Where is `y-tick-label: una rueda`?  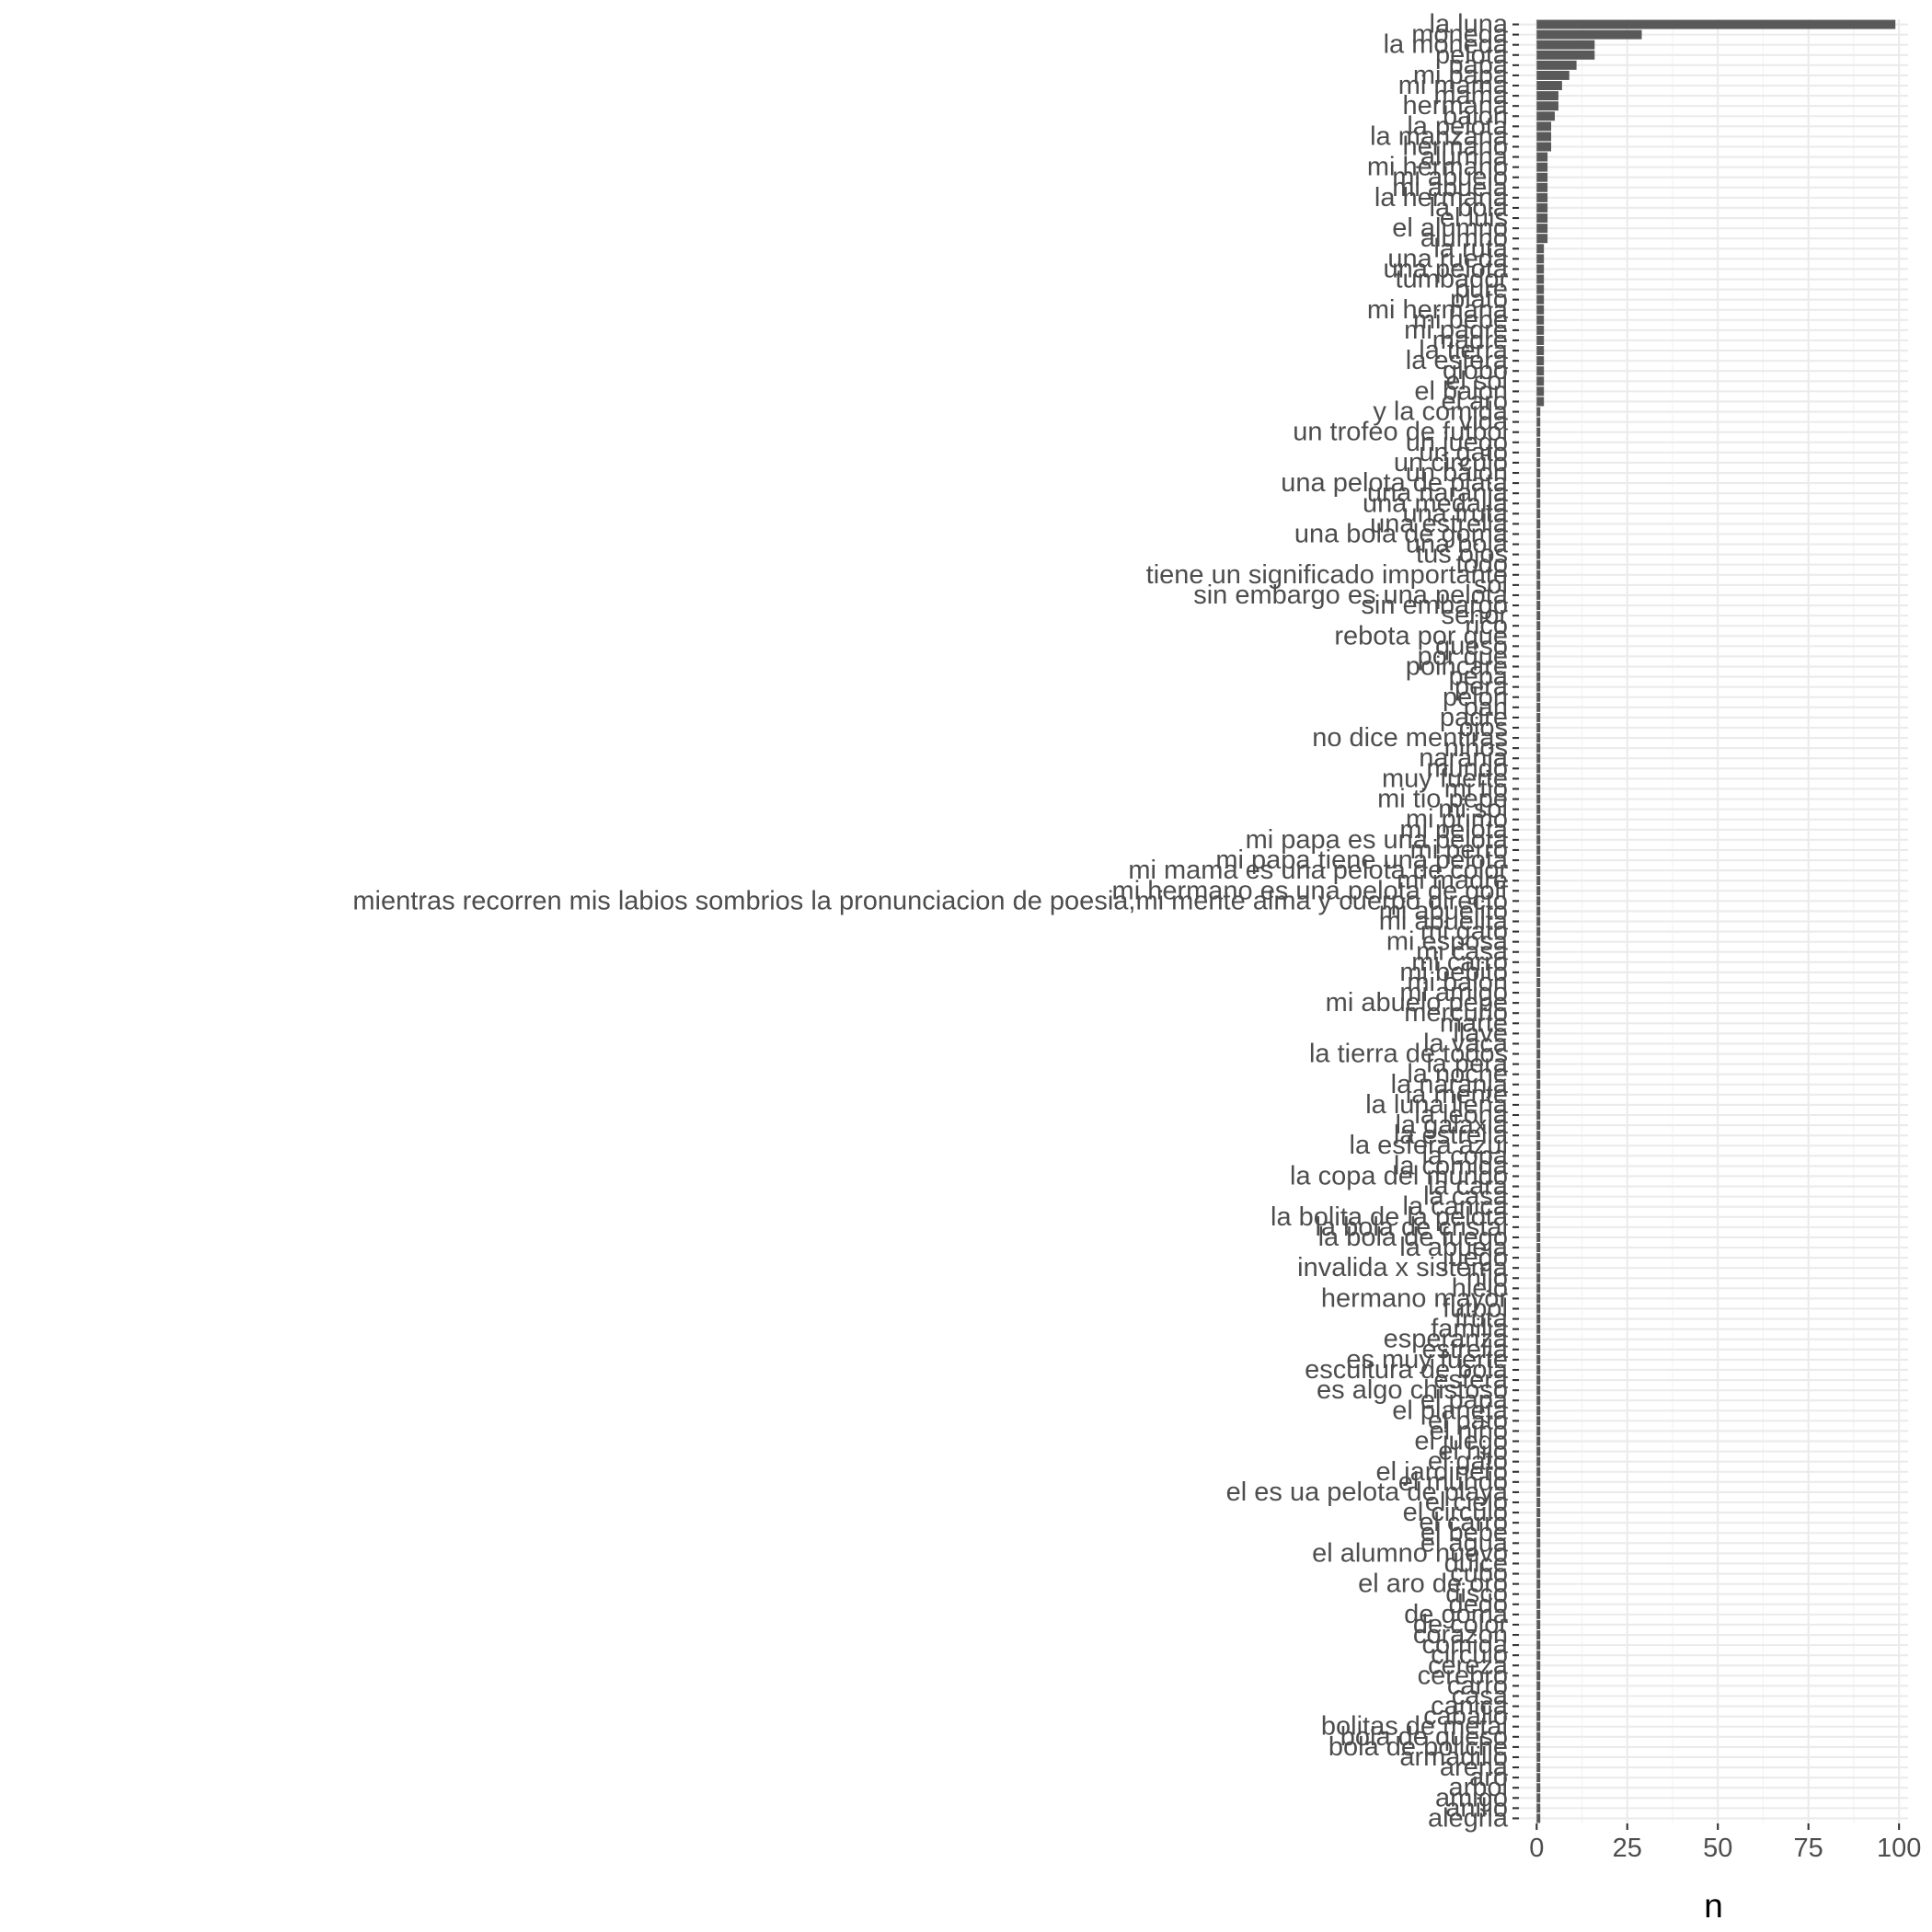 y-tick-label: una rueda is located at coordinates (1447, 258).